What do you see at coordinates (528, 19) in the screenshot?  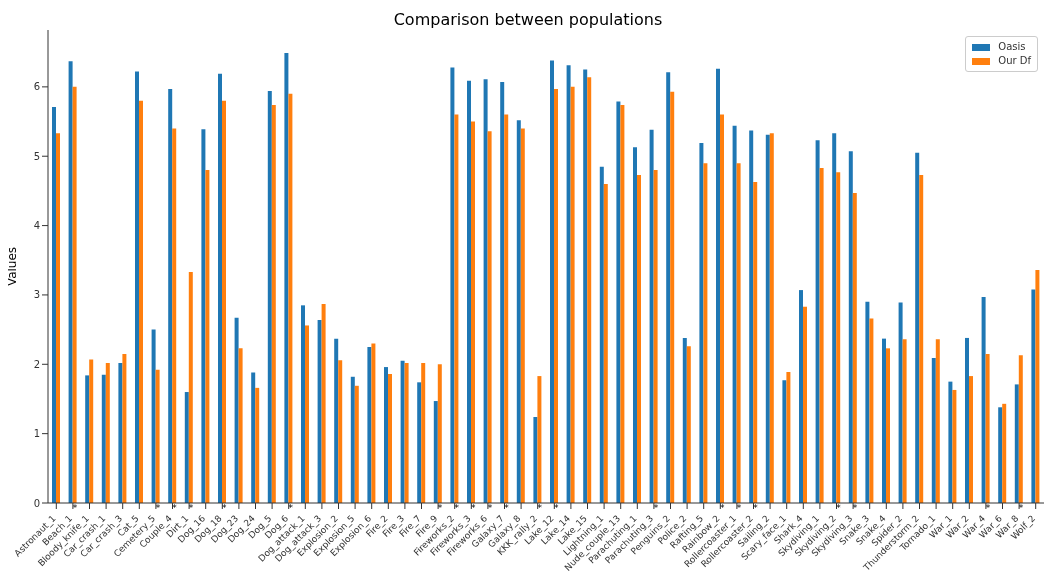 I see `chart-title: Comparison between populations` at bounding box center [528, 19].